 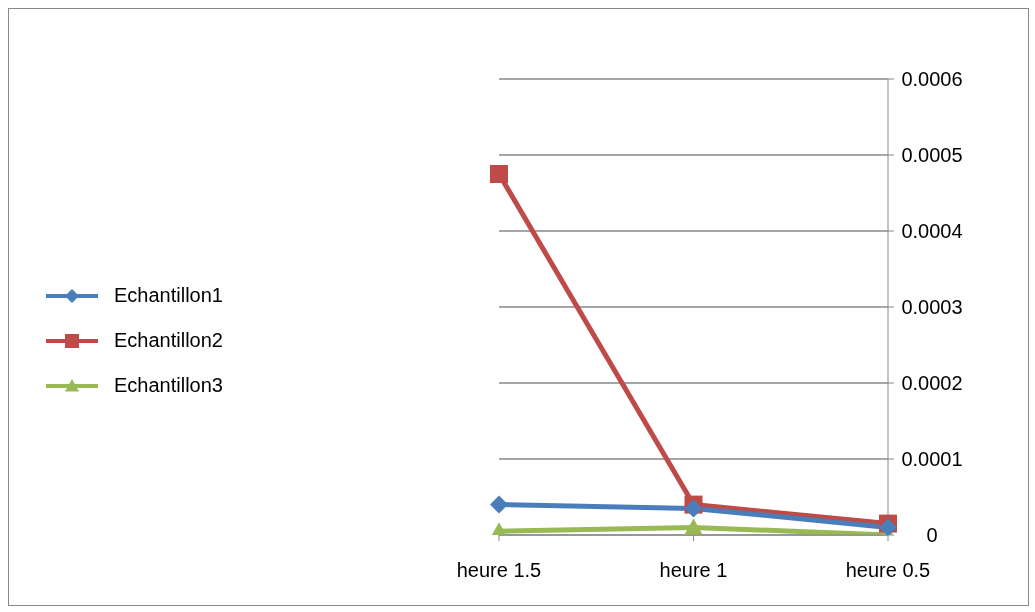 What do you see at coordinates (168, 340) in the screenshot?
I see `legend-label: Echantillon2` at bounding box center [168, 340].